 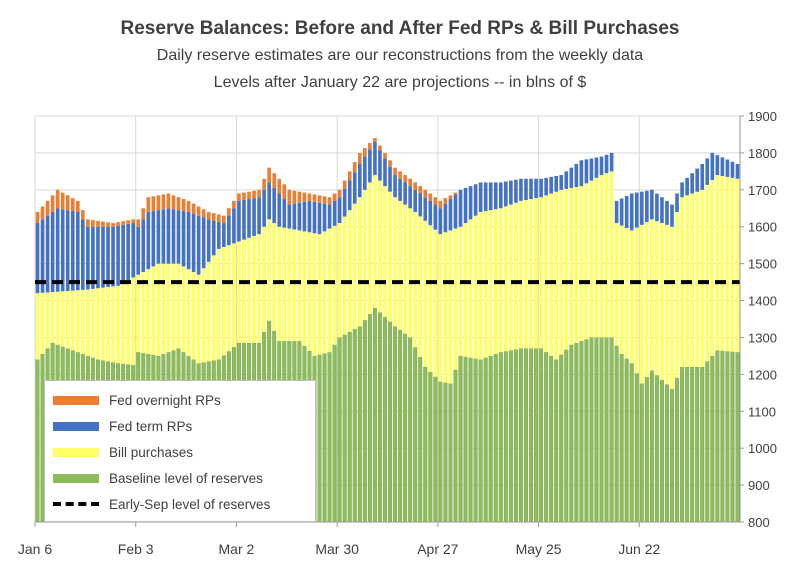 What do you see at coordinates (762, 153) in the screenshot?
I see `y-tick-label: 1800` at bounding box center [762, 153].